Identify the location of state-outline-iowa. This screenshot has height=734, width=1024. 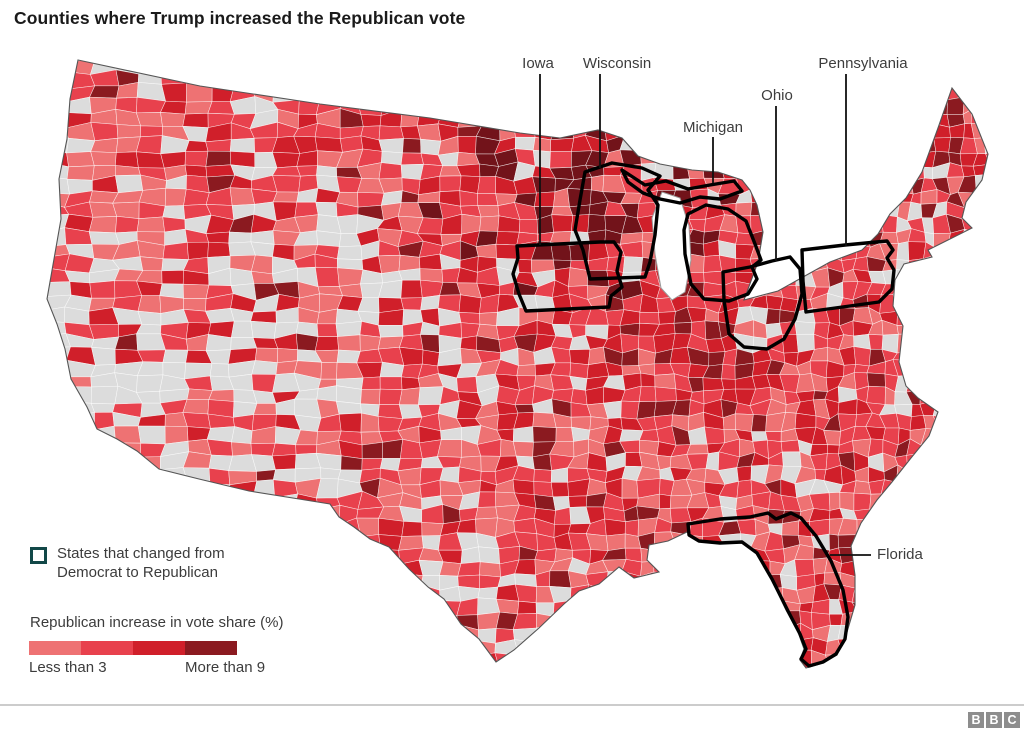
(567, 276).